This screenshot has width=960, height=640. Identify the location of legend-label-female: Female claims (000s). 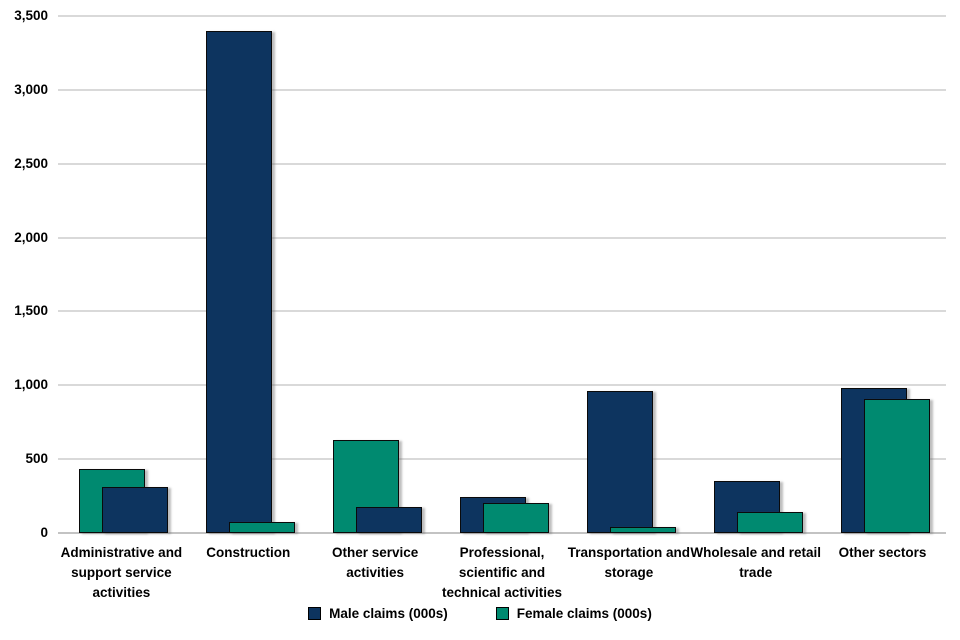
(584, 613).